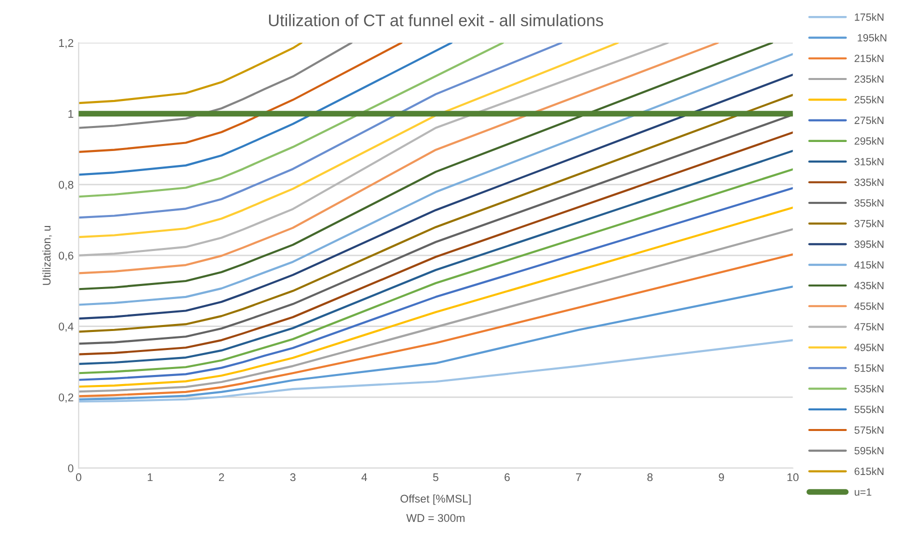 The height and width of the screenshot is (535, 904). Describe the element at coordinates (435, 477) in the screenshot. I see `x-tick-label: 5` at that location.